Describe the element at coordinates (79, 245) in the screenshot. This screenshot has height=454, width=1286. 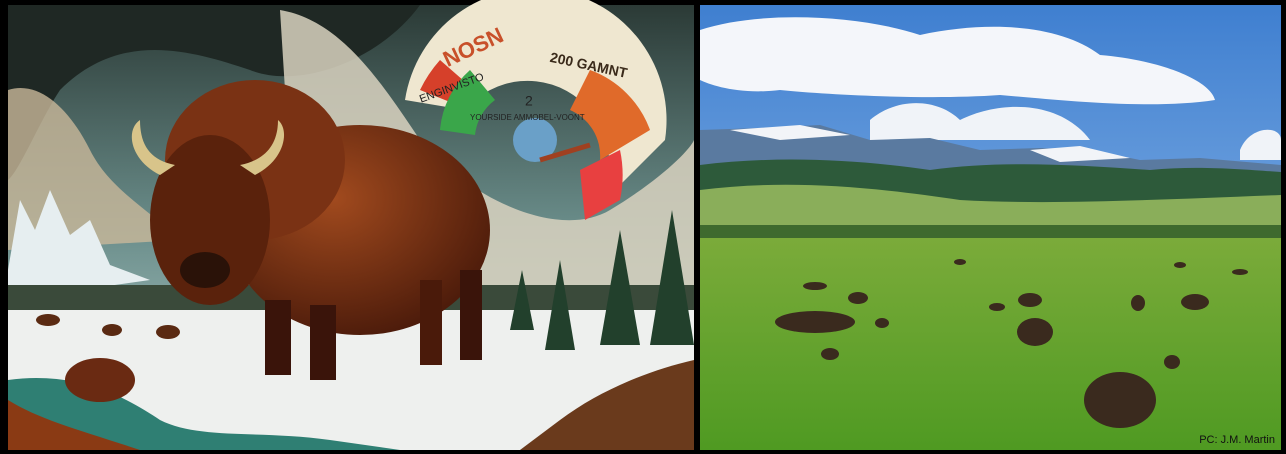
I see `mountains` at that location.